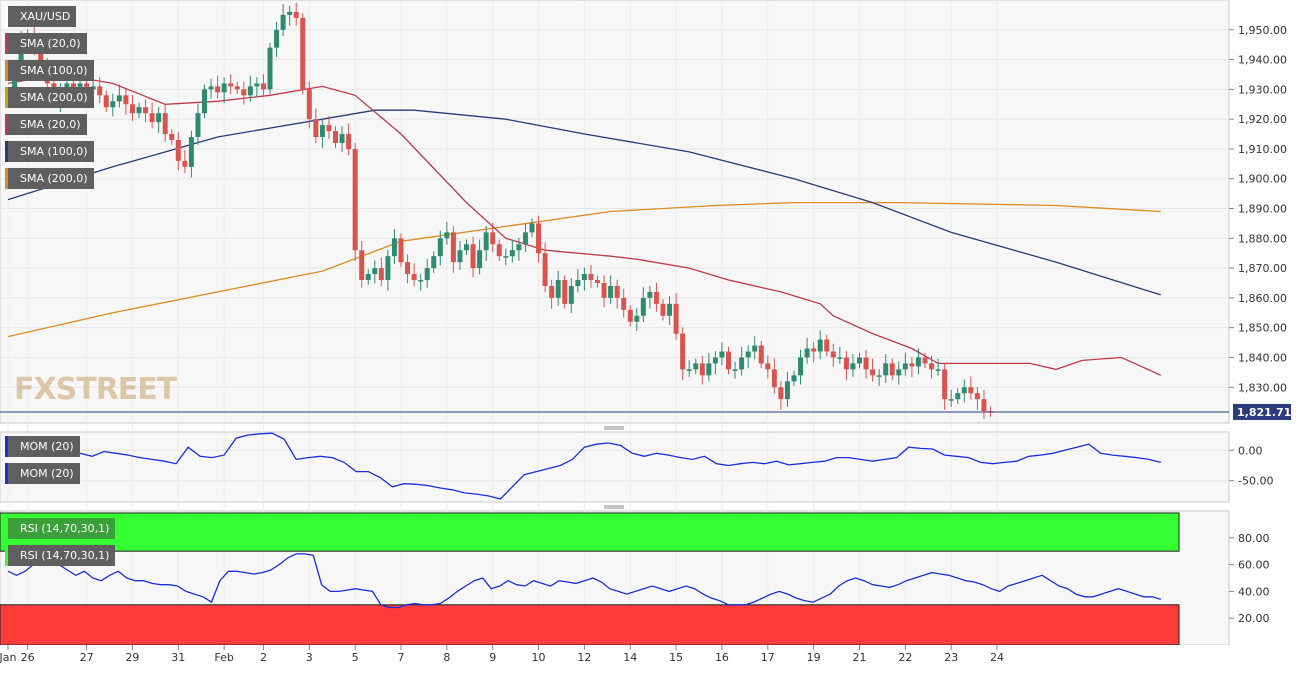 The width and height of the screenshot is (1302, 675). I want to click on time-tick-label: Feb, so click(223, 657).